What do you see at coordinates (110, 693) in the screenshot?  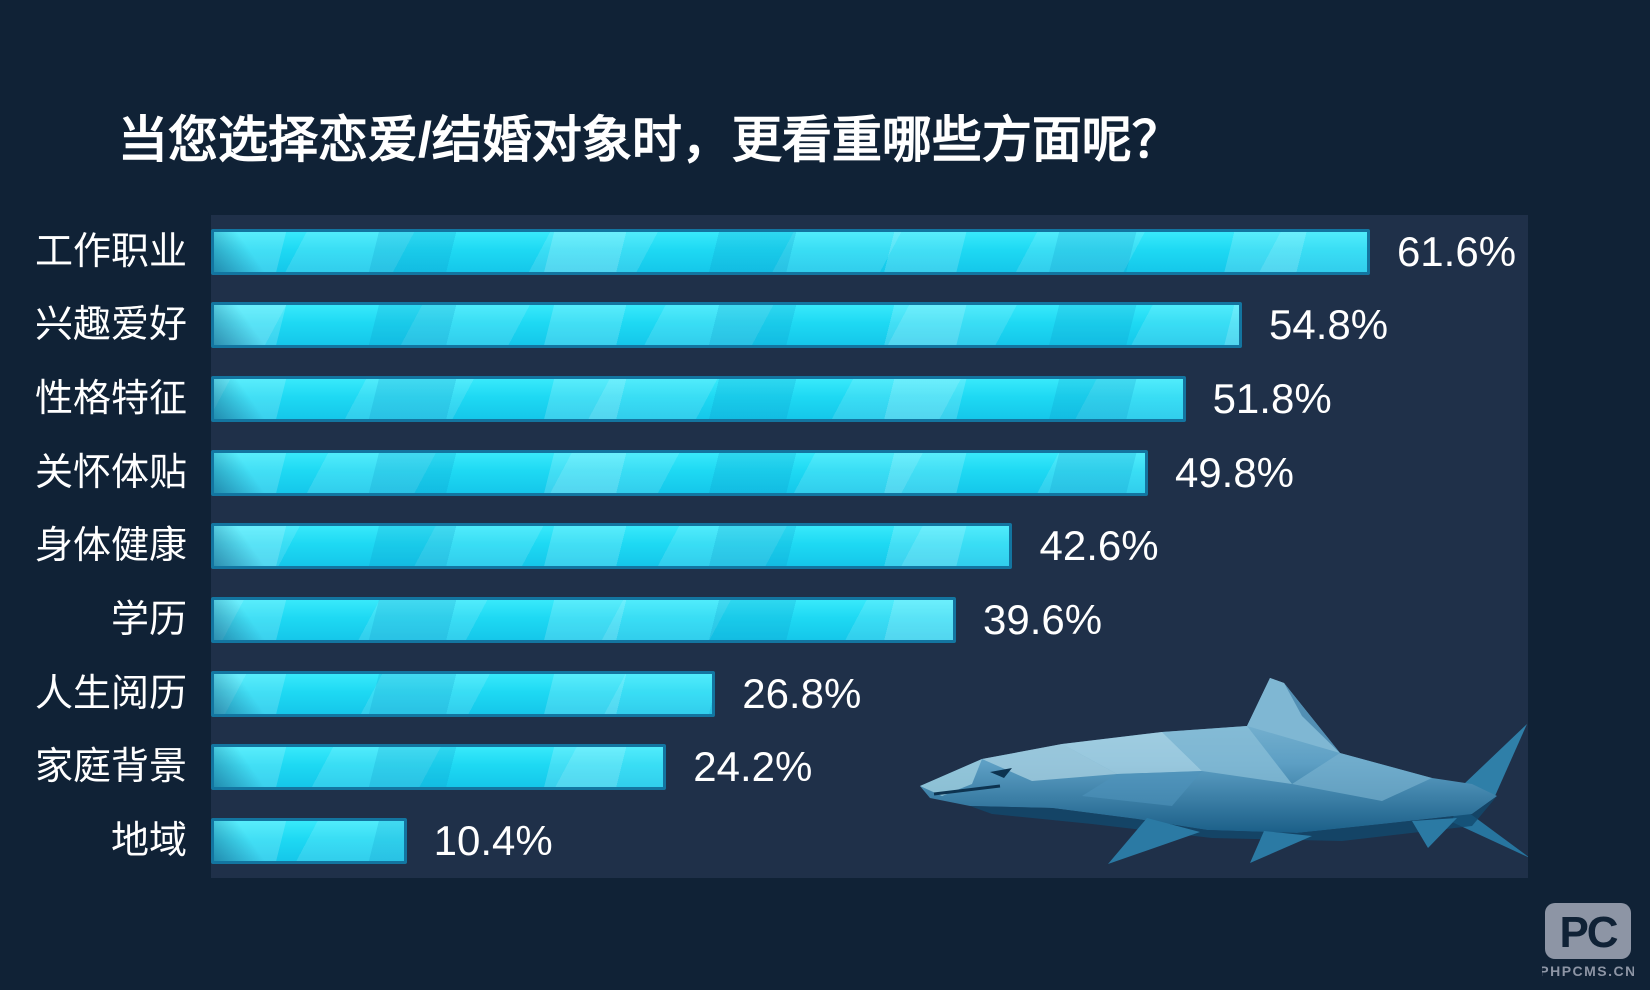 I see `category-label: 人生阅历` at bounding box center [110, 693].